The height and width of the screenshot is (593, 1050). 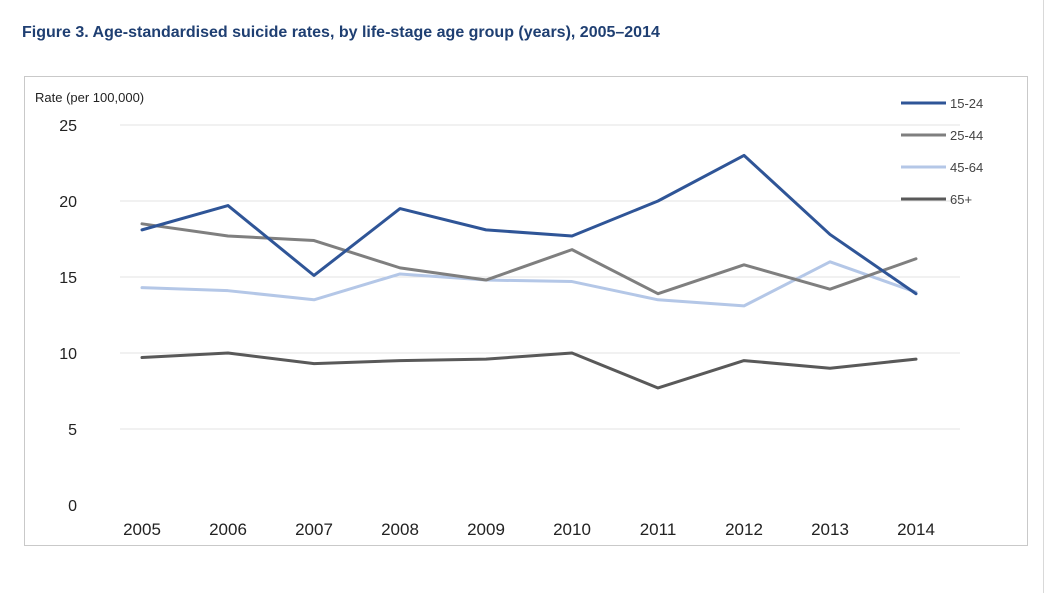 I want to click on page-edge-divider, so click(x=1043, y=296).